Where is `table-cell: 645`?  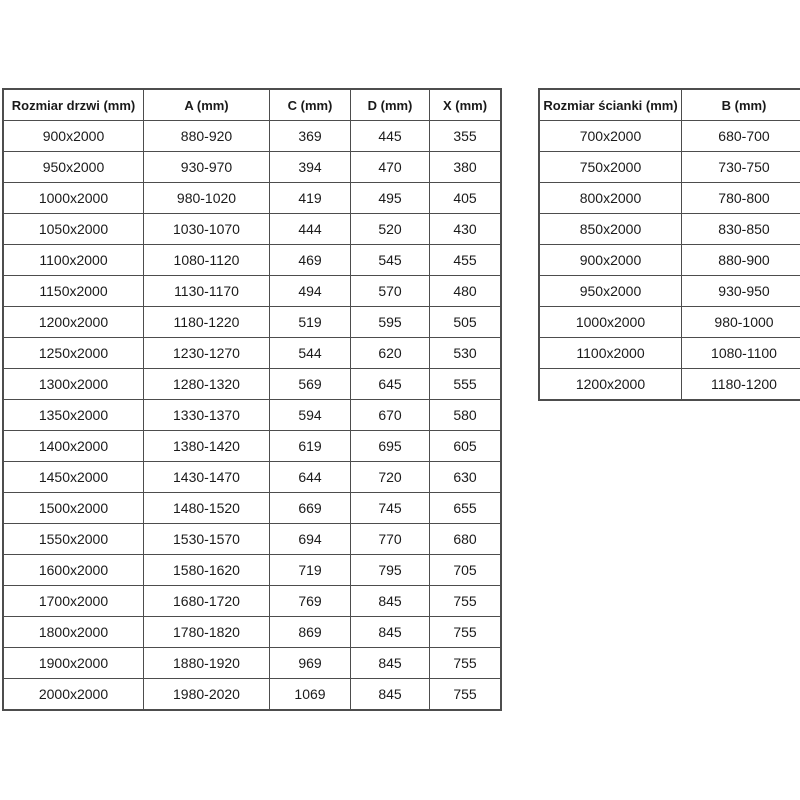 table-cell: 645 is located at coordinates (390, 384).